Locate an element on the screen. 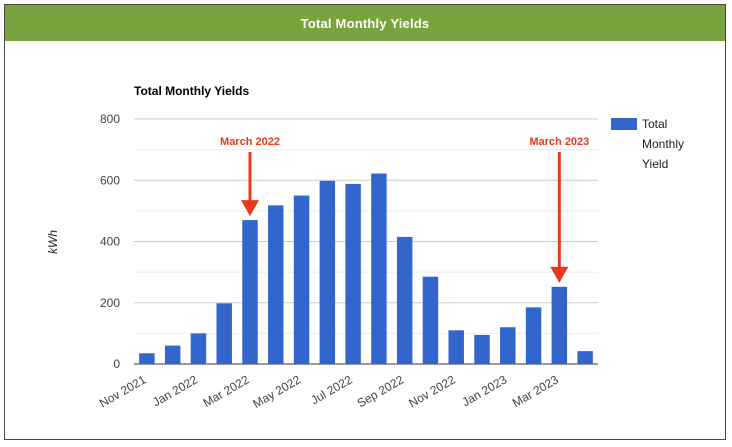  legend: Total Monthly Yield is located at coordinates (647, 144).